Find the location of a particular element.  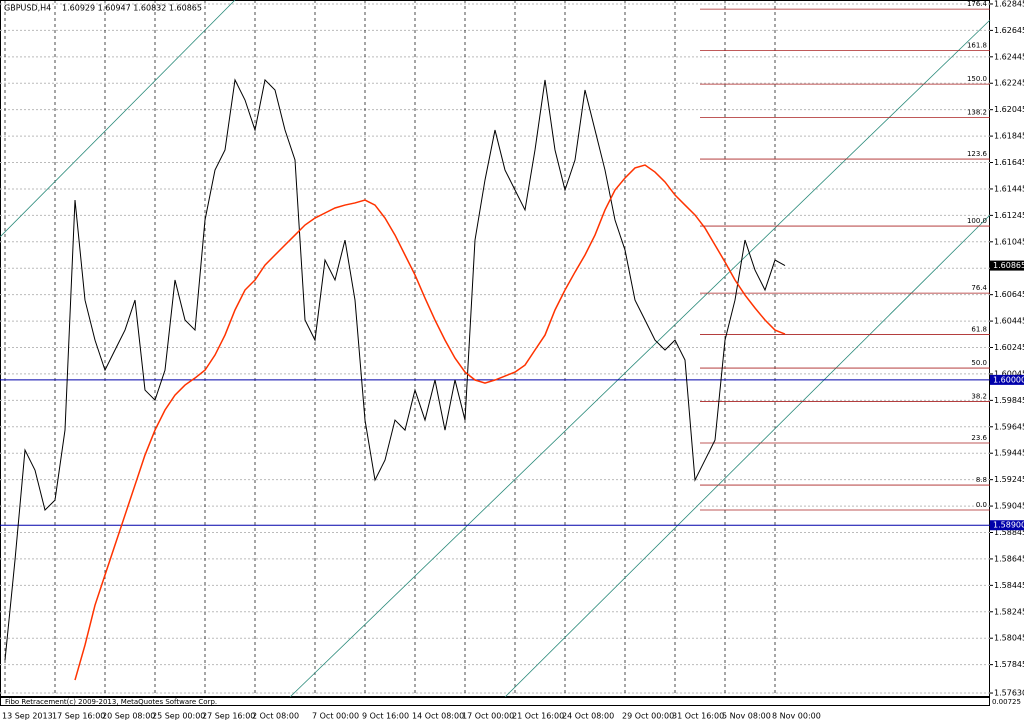

y-tick-label: 1.62645 is located at coordinates (1009, 30).